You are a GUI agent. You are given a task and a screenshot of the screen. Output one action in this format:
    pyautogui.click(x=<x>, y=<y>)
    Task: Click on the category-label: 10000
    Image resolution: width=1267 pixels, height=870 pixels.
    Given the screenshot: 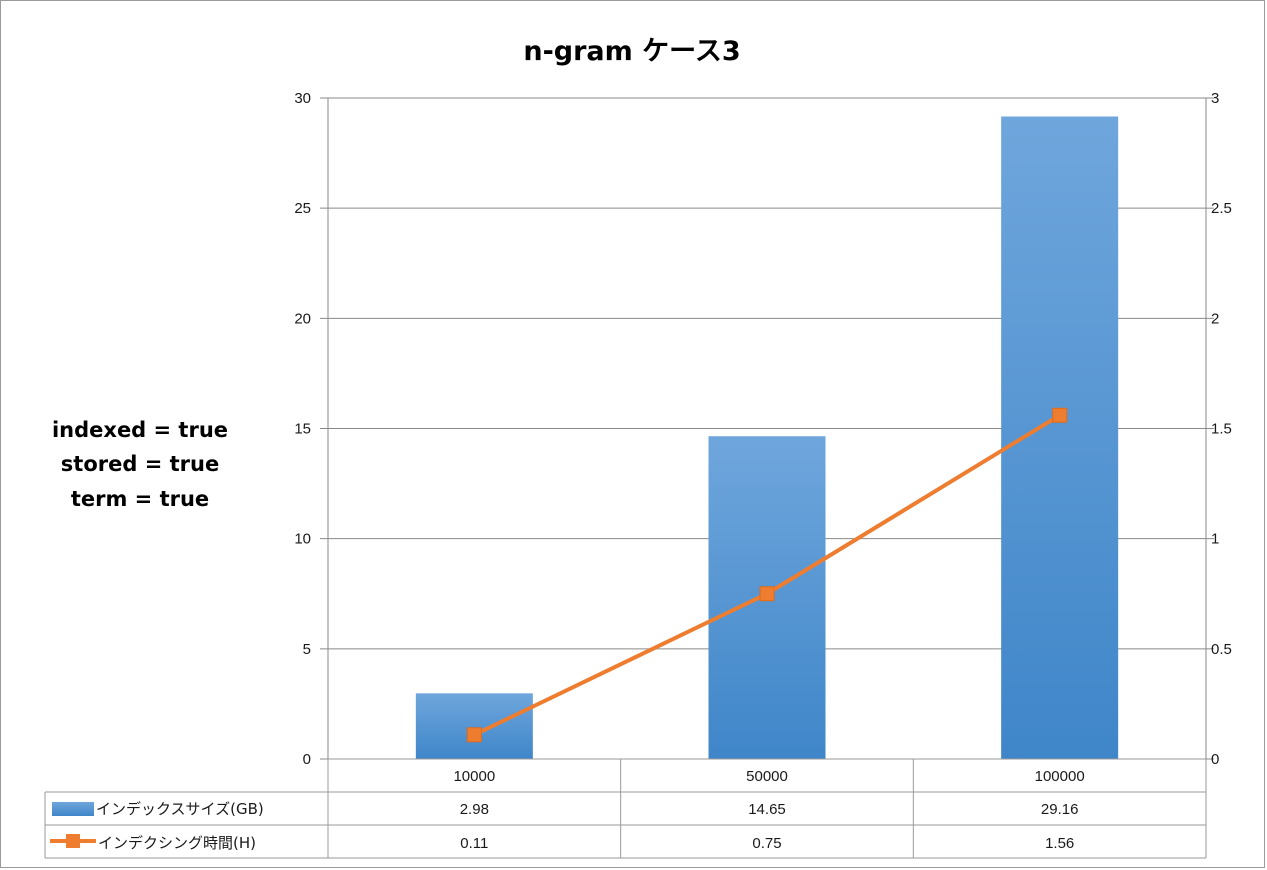 What is the action you would take?
    pyautogui.click(x=474, y=776)
    